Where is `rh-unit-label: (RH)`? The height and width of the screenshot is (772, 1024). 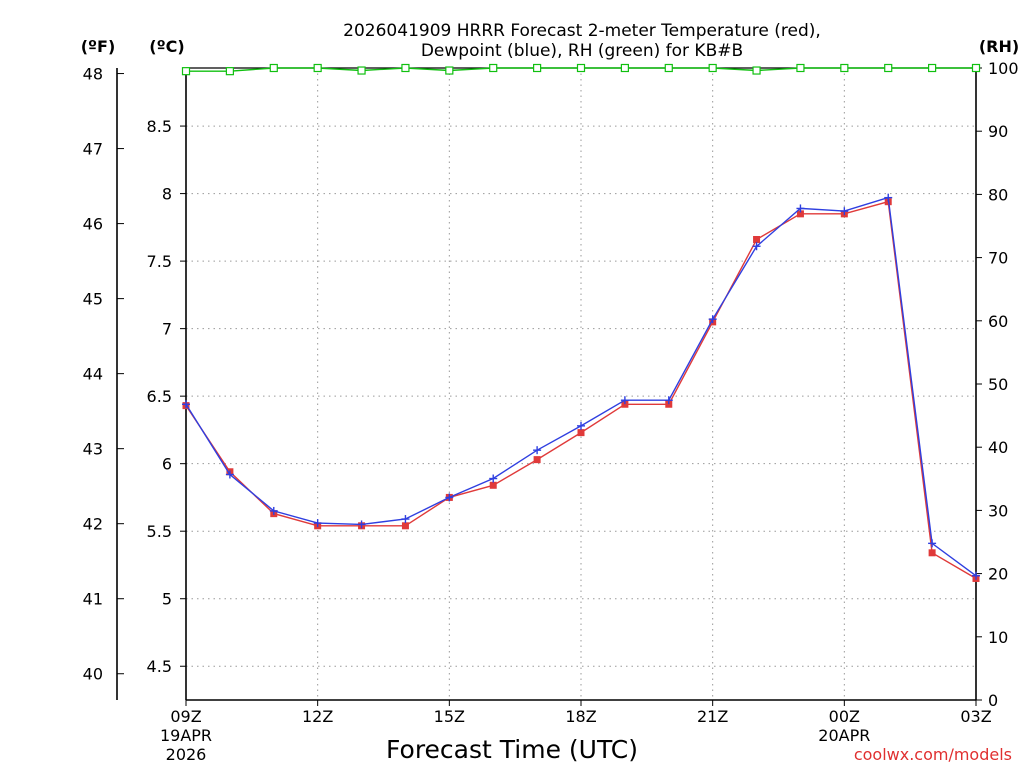
rh-unit-label: (RH) is located at coordinates (999, 46).